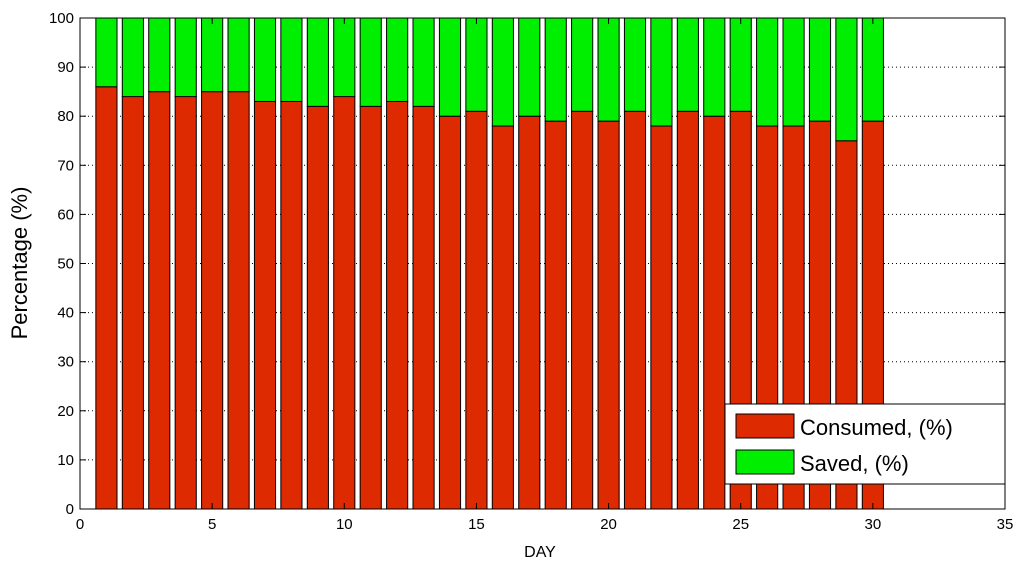 Image resolution: width=1024 pixels, height=568 pixels. I want to click on x-tick-label: 35, so click(1005, 524).